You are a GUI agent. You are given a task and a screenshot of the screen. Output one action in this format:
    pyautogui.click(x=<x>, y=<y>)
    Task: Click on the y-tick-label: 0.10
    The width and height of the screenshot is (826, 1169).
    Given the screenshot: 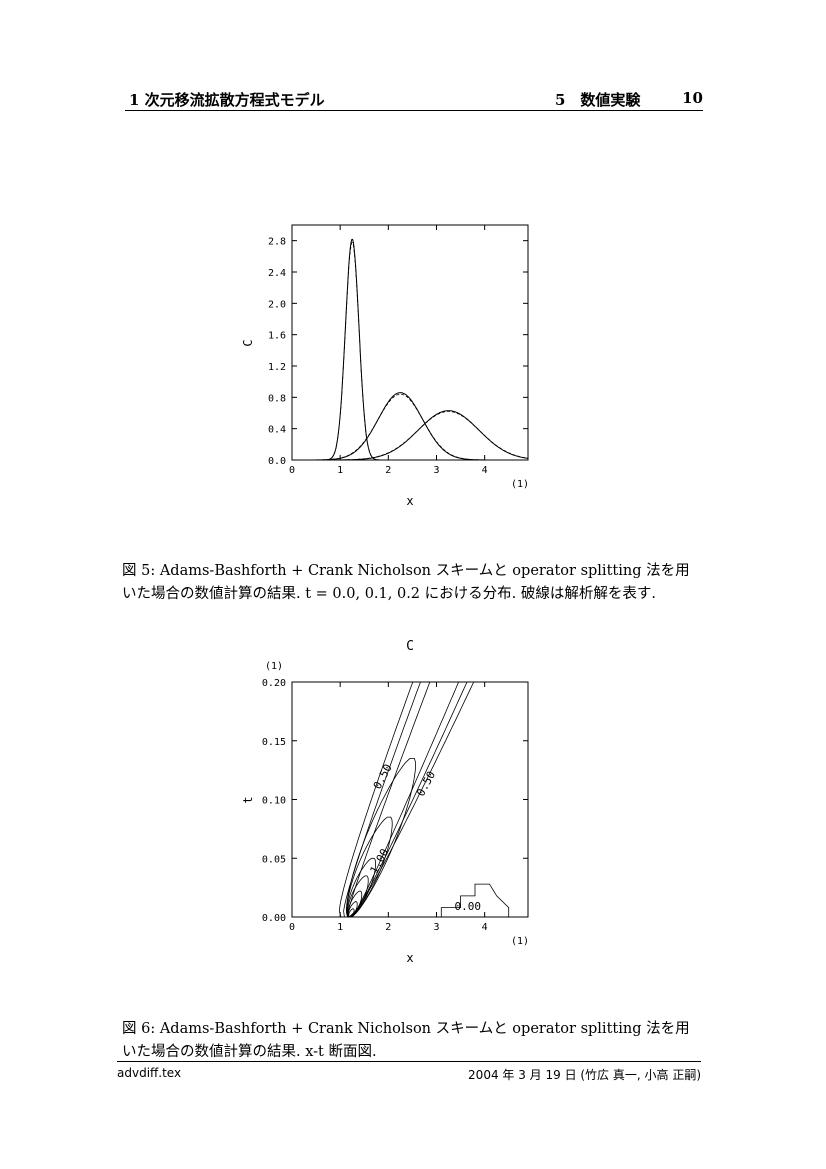 What is the action you would take?
    pyautogui.click(x=274, y=801)
    